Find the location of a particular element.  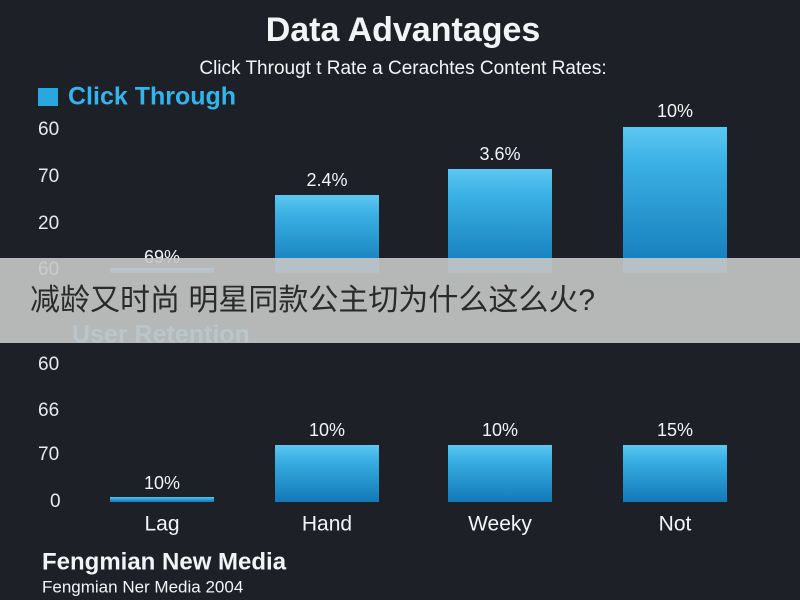

bar-label: 2.4% is located at coordinates (326, 180).